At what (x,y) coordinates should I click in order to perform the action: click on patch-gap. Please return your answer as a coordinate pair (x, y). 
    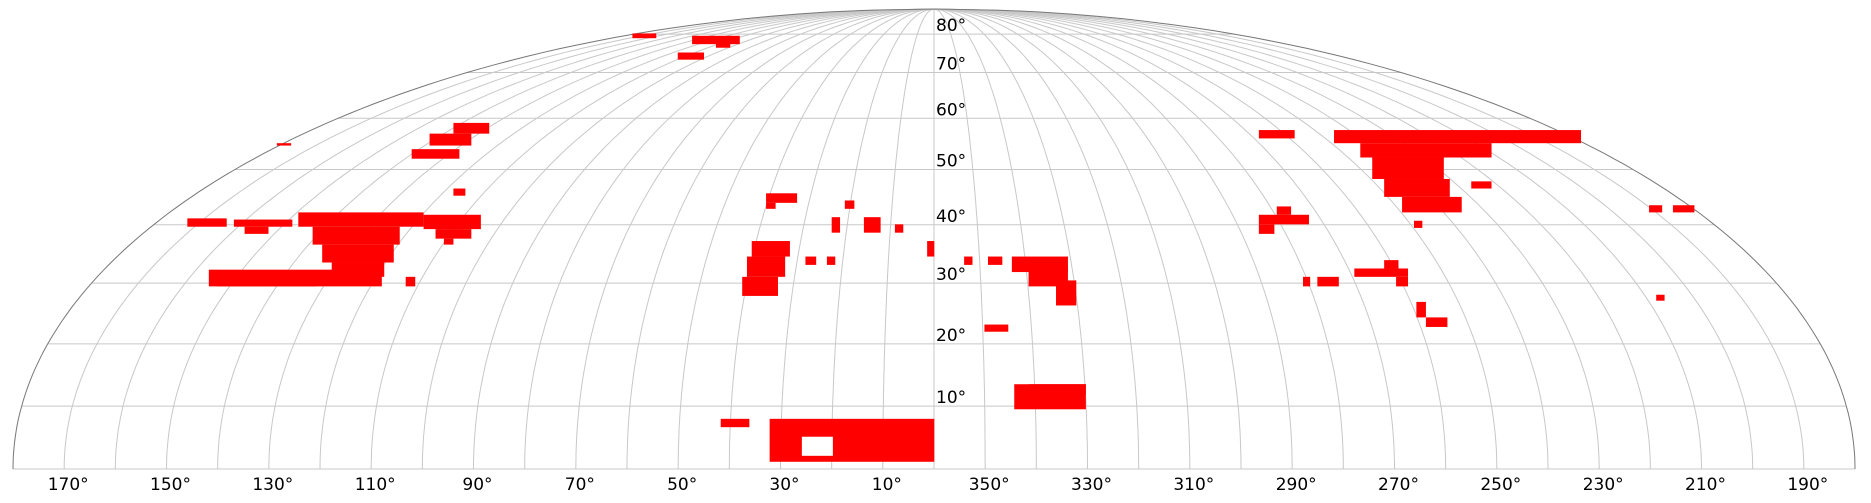
    Looking at the image, I should click on (817, 446).